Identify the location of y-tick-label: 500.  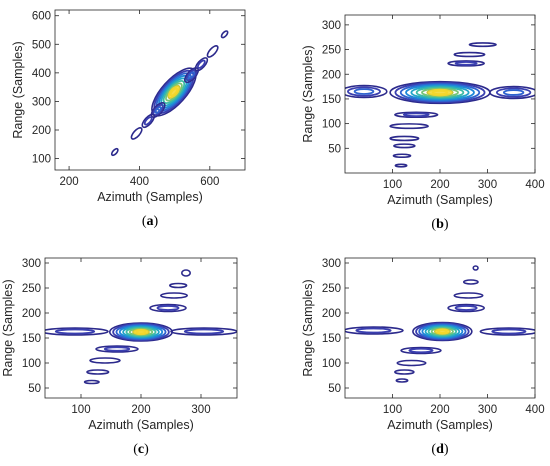
(41, 45).